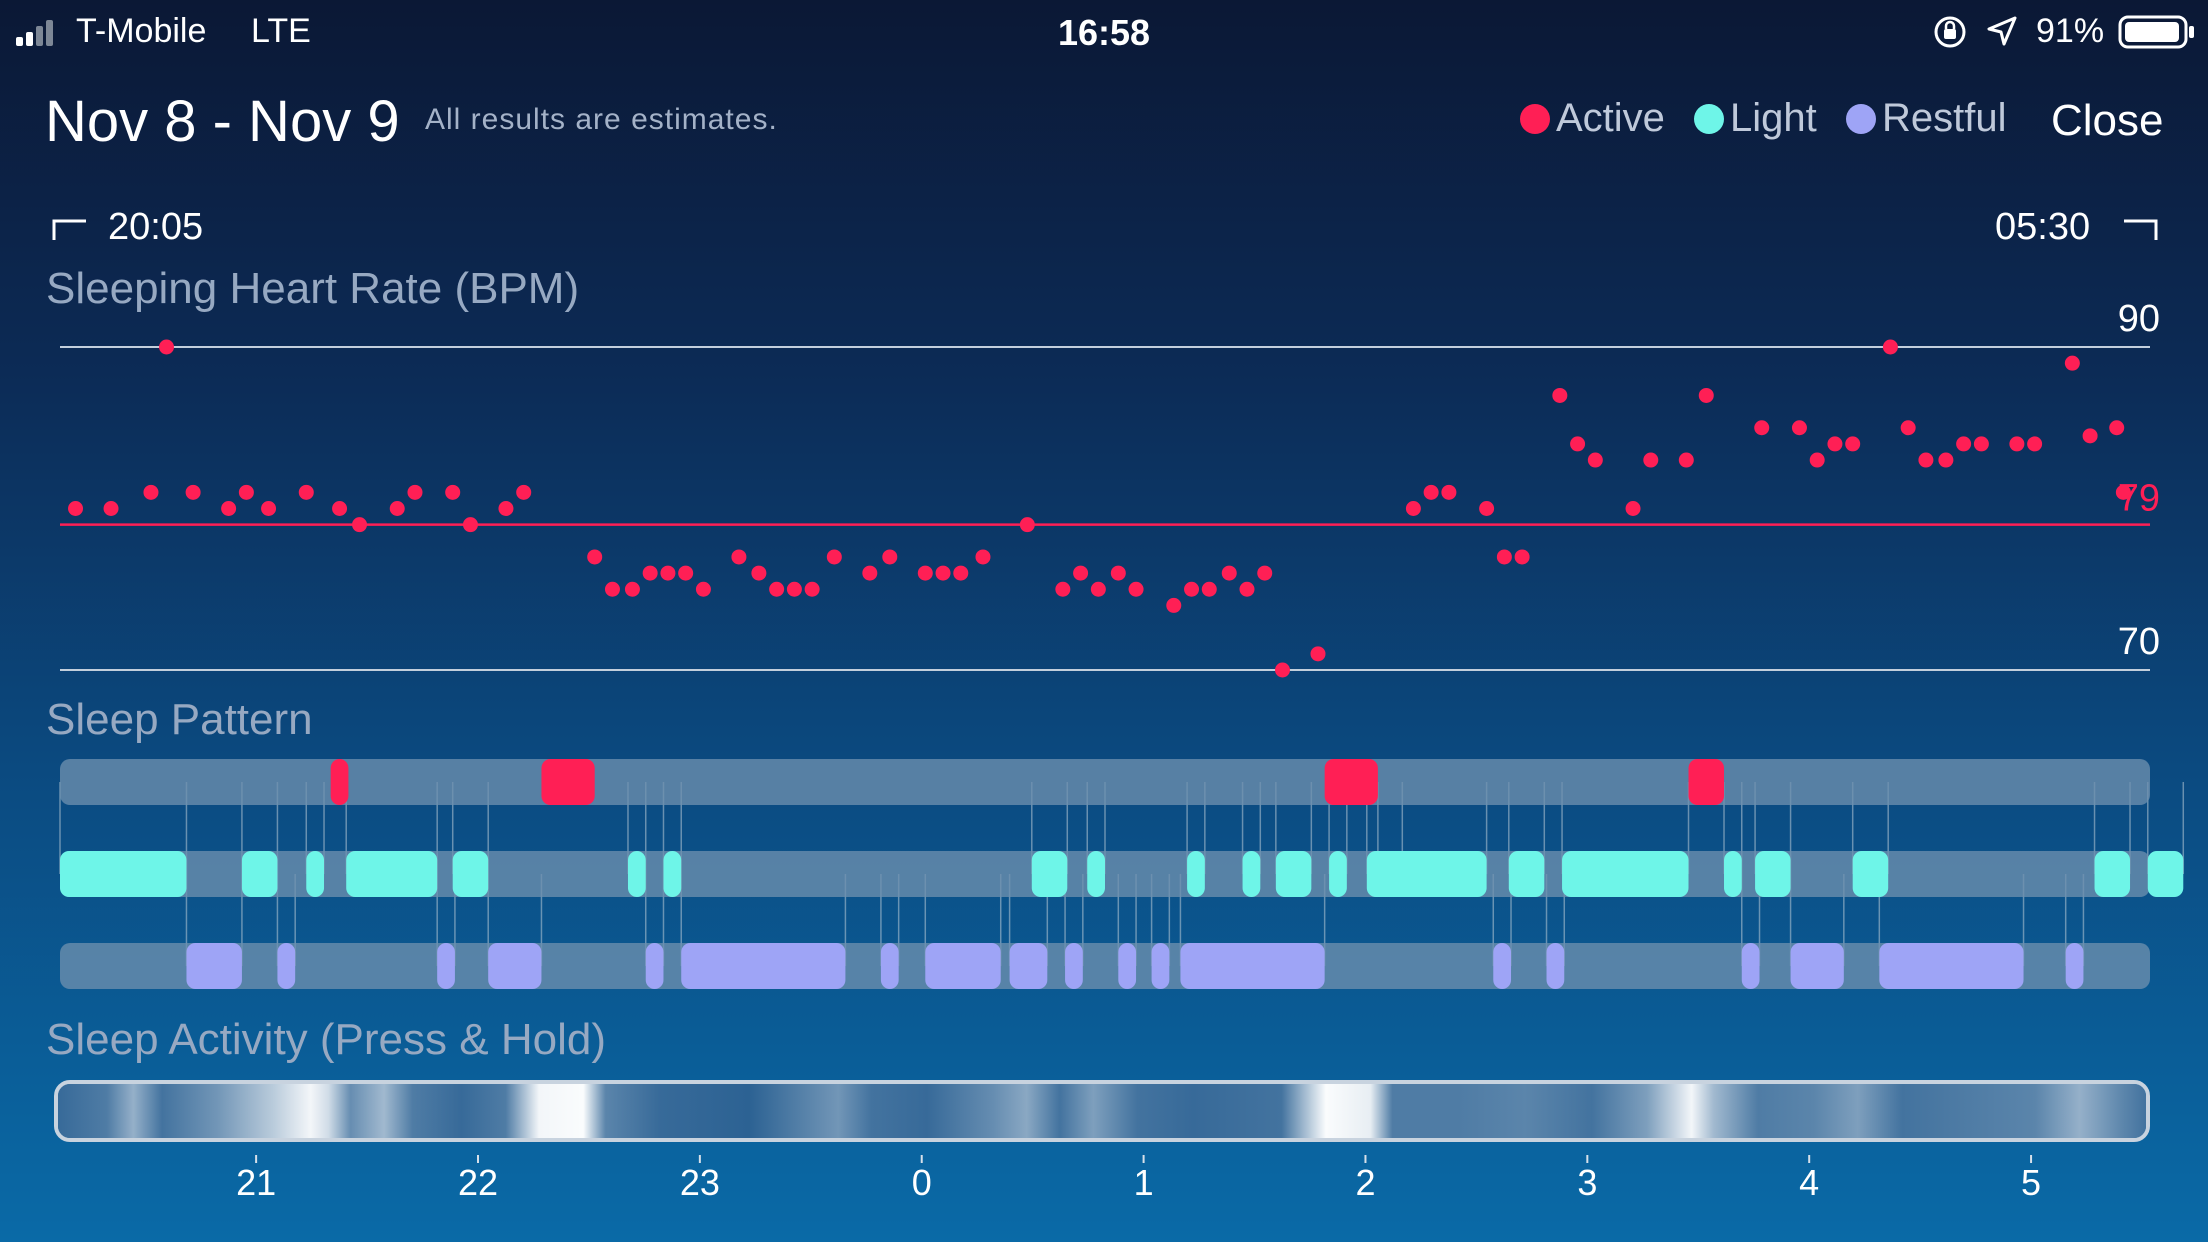 Image resolution: width=2208 pixels, height=1242 pixels. I want to click on x-tick-label: 5, so click(2031, 1182).